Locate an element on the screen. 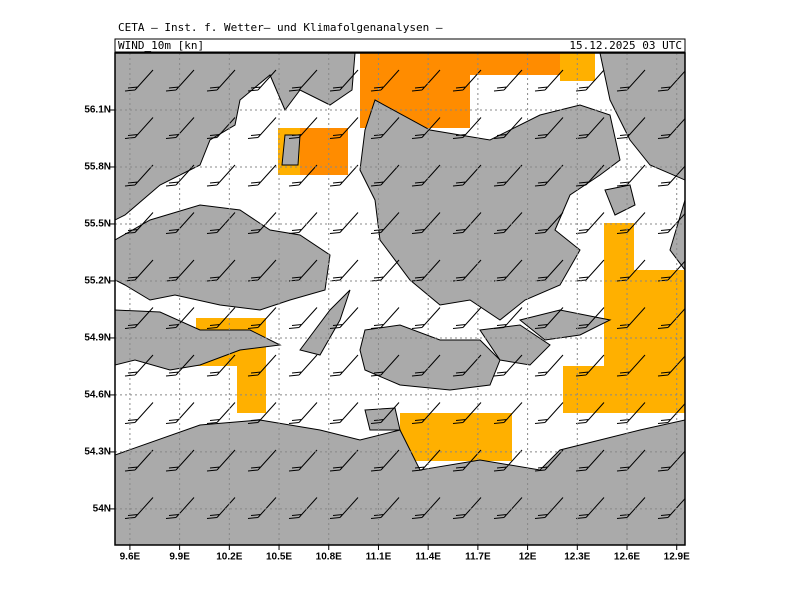  lat-tick-label: 54N is located at coordinates (102, 509).